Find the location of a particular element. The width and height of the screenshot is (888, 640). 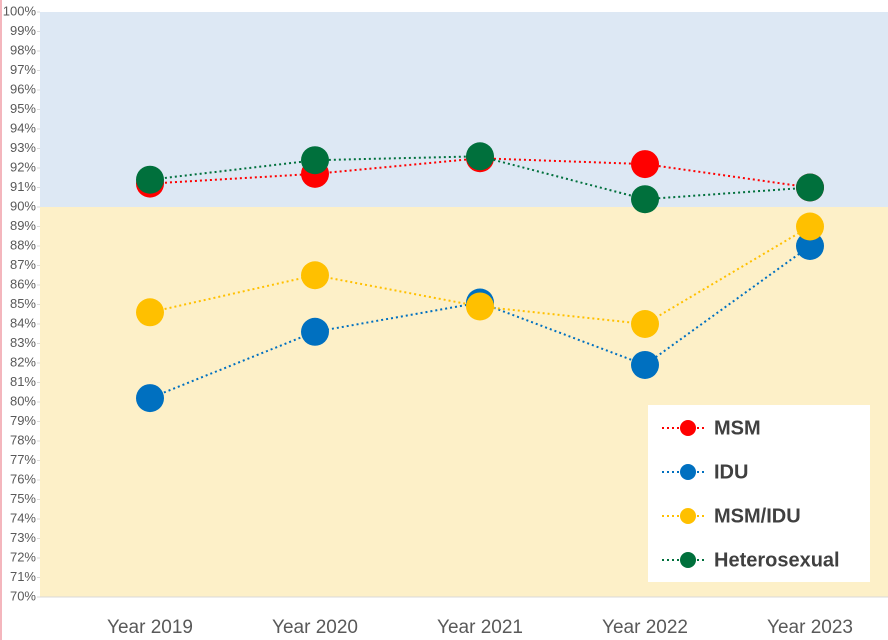

y-tick-label: 83% is located at coordinates (23, 342).